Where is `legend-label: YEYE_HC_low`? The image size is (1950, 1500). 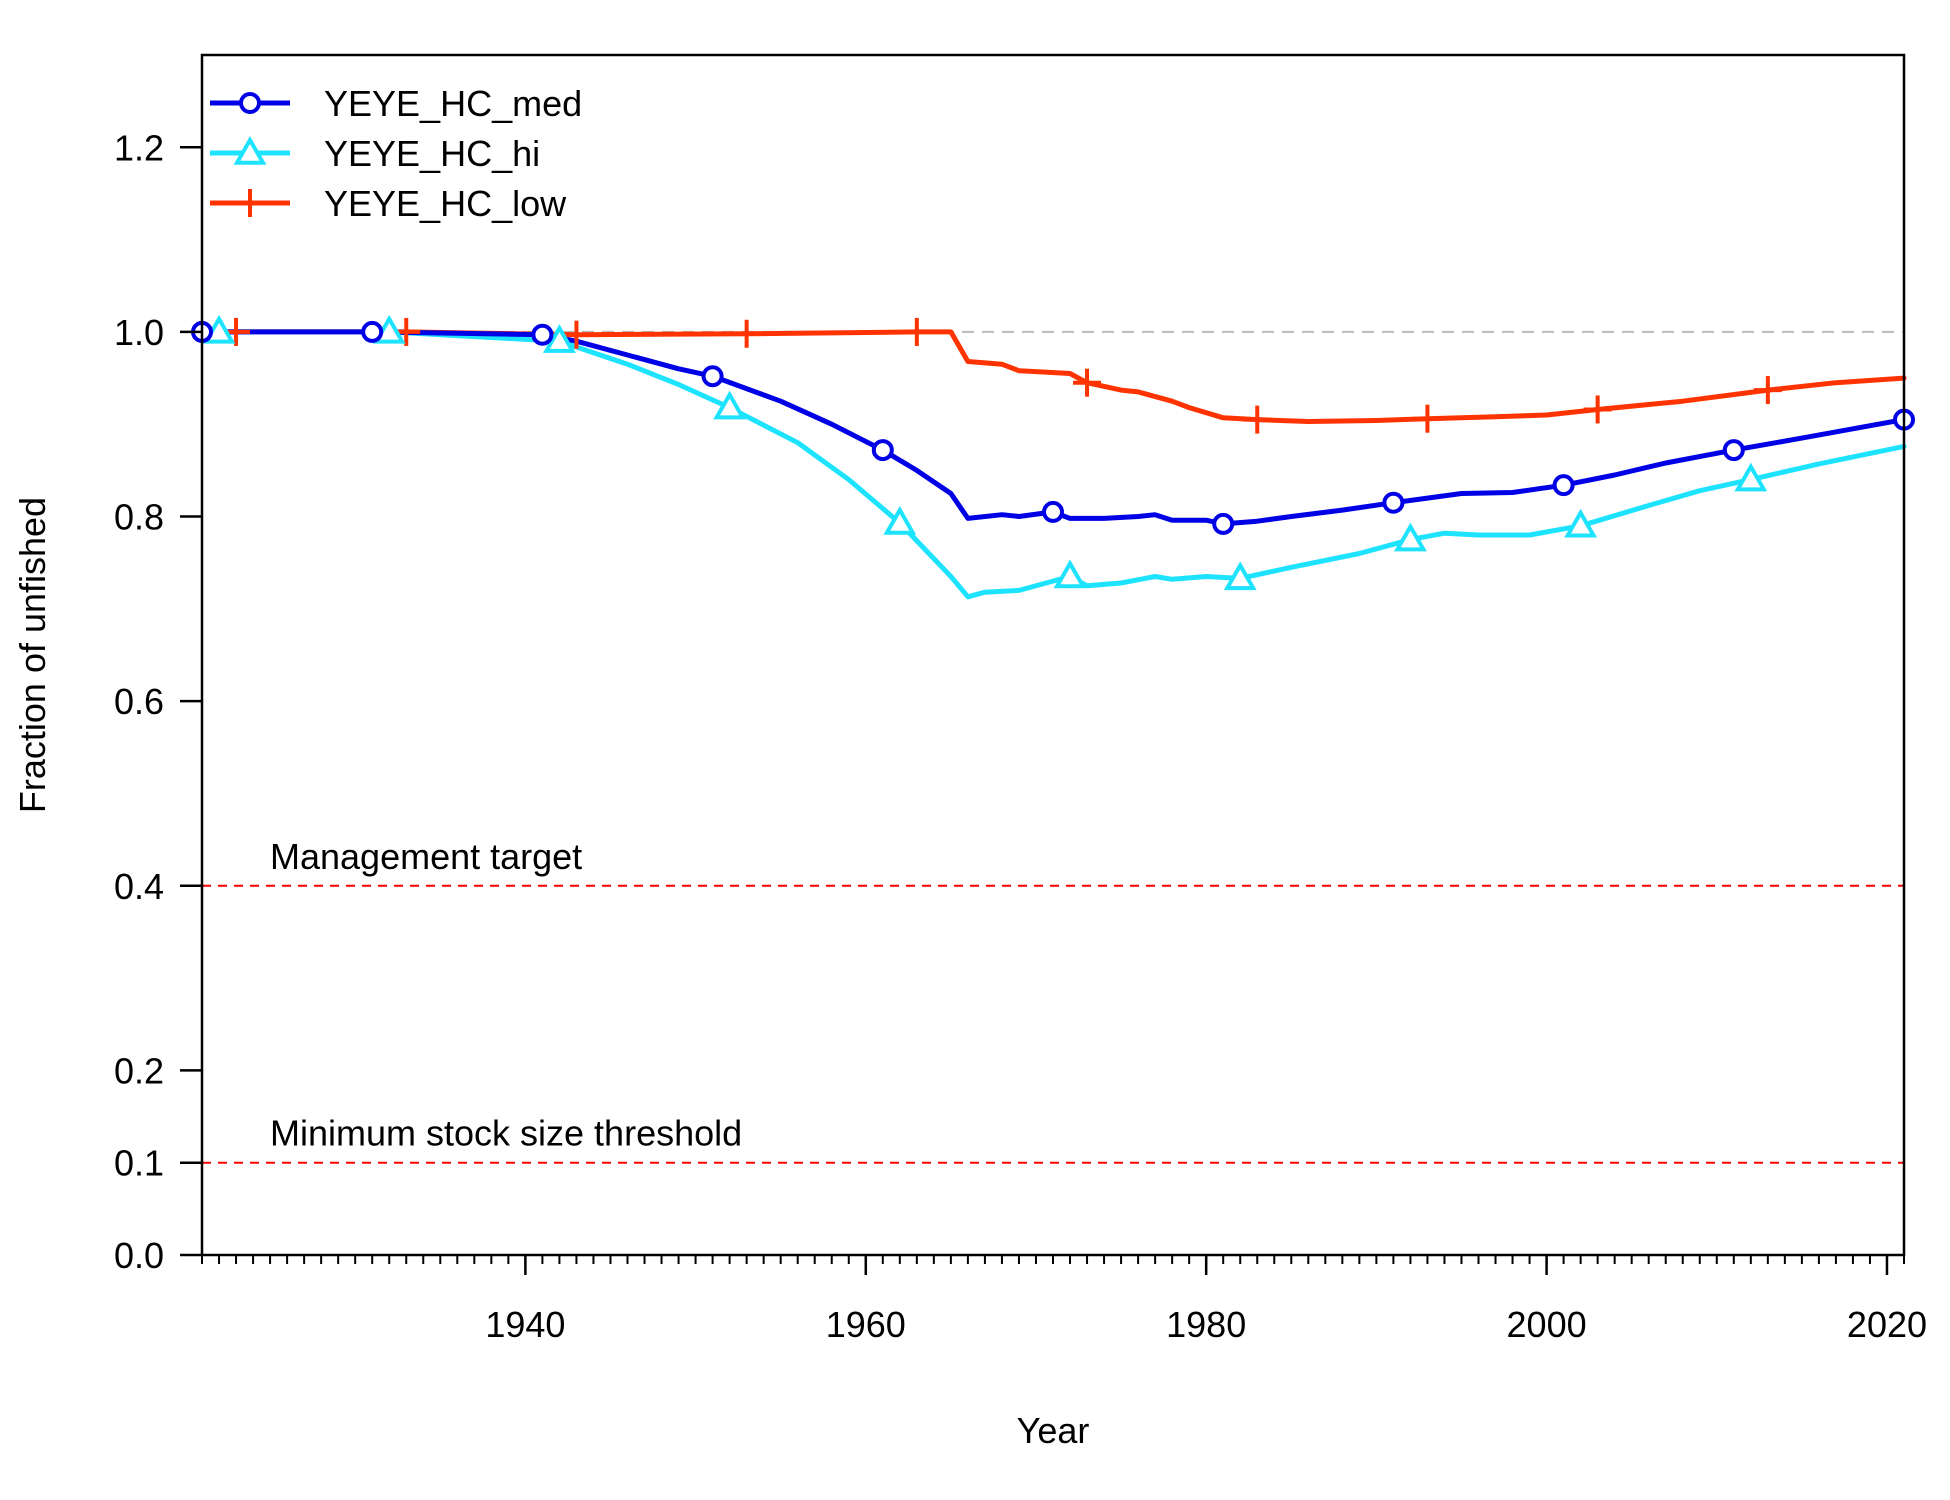
legend-label: YEYE_HC_low is located at coordinates (445, 203).